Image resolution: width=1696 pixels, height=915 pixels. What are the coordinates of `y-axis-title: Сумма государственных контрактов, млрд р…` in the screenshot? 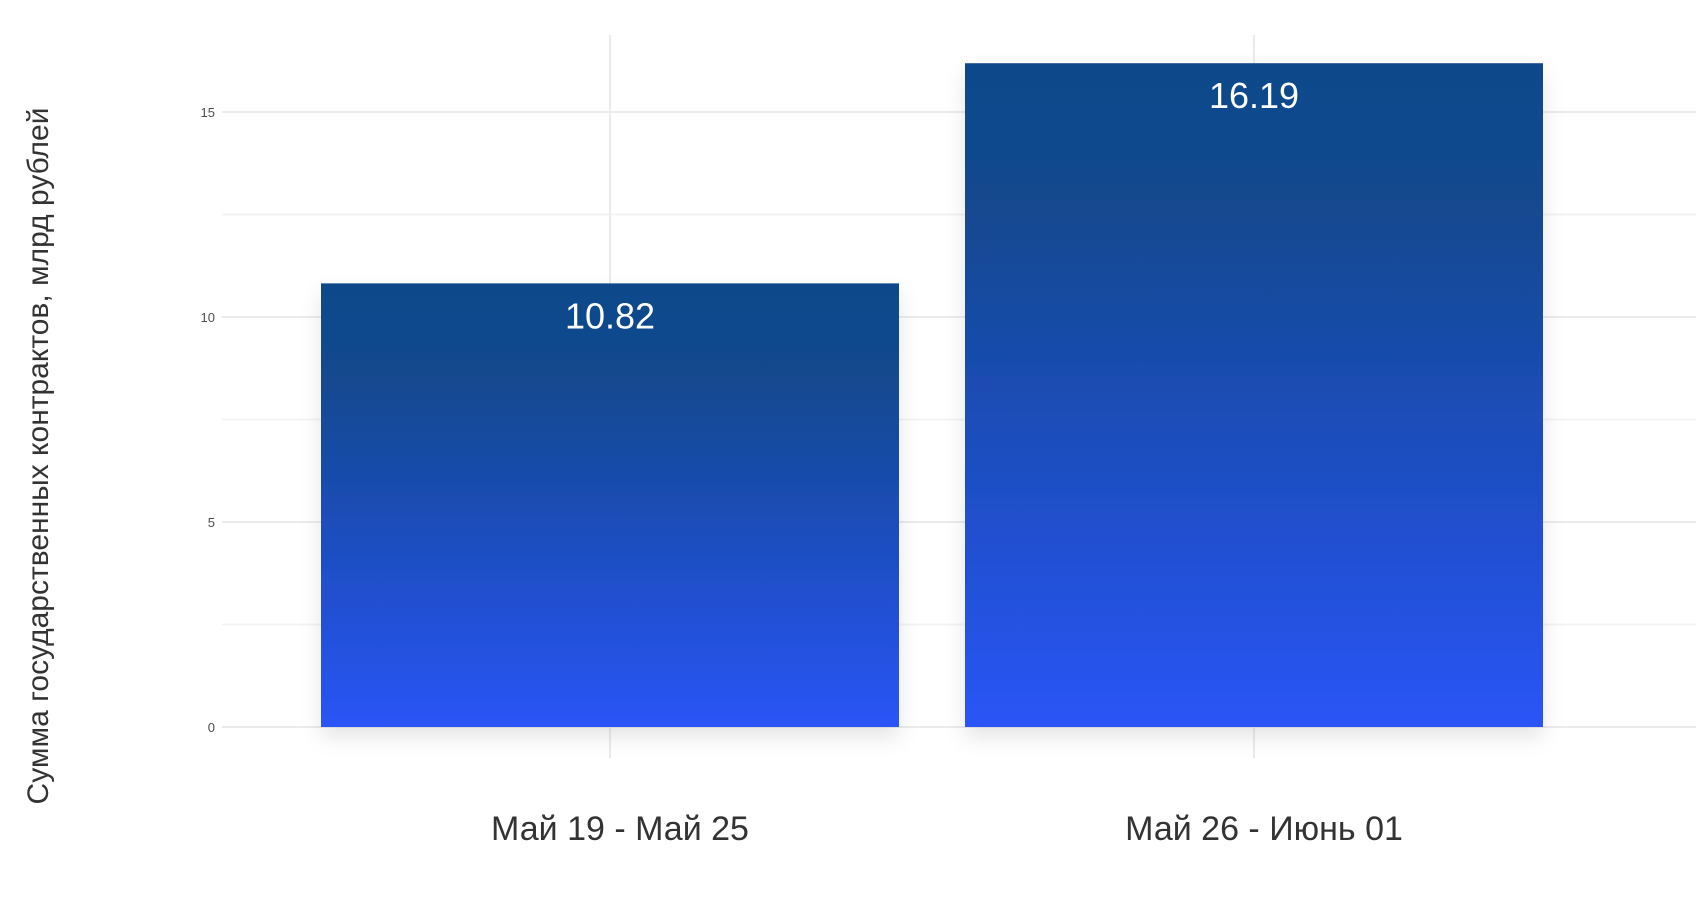 It's located at (38, 456).